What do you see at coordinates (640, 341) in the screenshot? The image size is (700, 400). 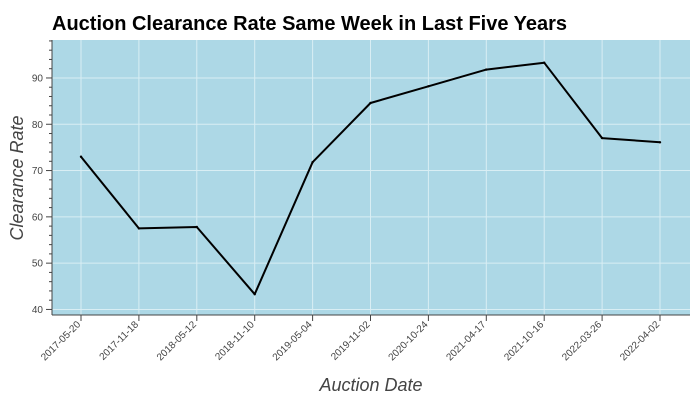 I see `x-tick-label: 2022-04-02` at bounding box center [640, 341].